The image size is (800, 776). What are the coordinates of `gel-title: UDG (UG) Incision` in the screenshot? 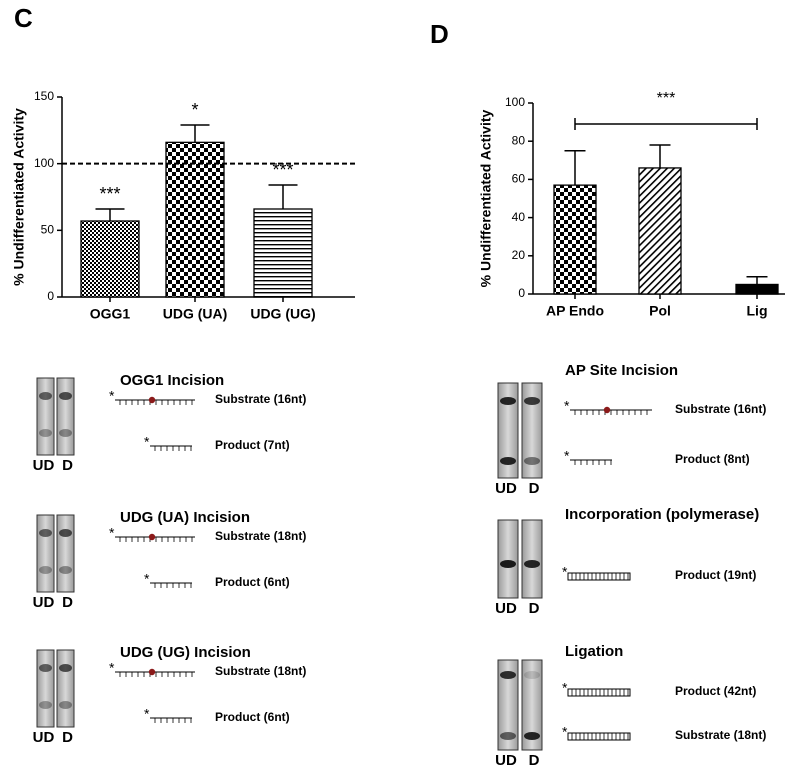 It's located at (185, 652).